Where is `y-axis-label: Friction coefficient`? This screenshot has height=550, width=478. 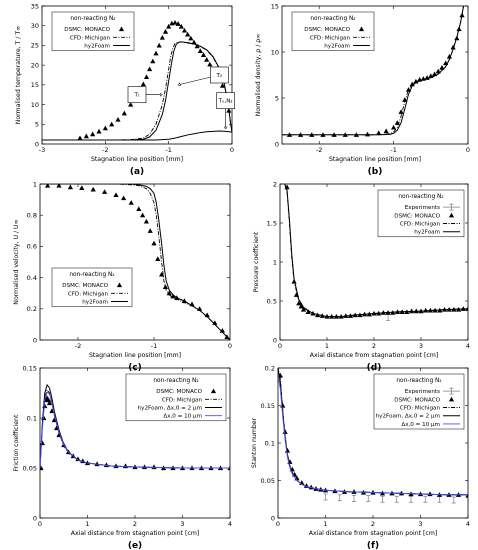
y-axis-label: Friction coefficient is located at coordinates (16, 442).